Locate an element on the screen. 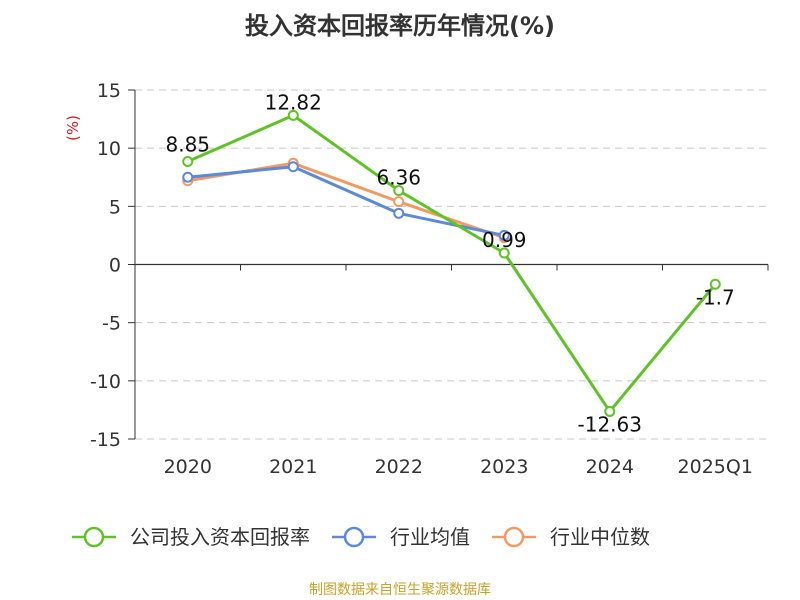 Image resolution: width=800 pixels, height=600 pixels. x-tick-label: 2024 is located at coordinates (610, 467).